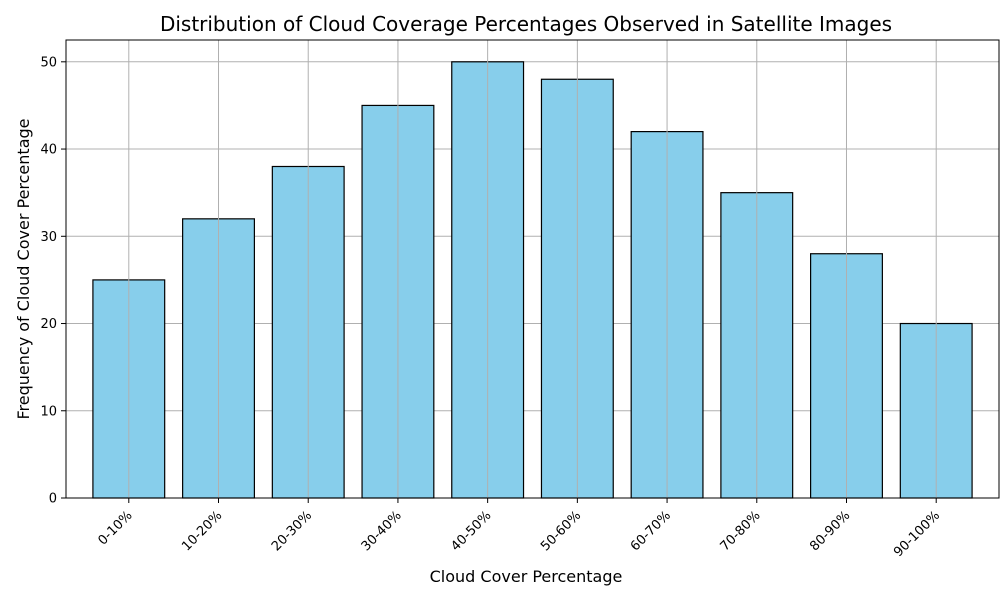 The image size is (1000, 600). Describe the element at coordinates (202, 531) in the screenshot. I see `x-tick-label: 10-20%` at that location.